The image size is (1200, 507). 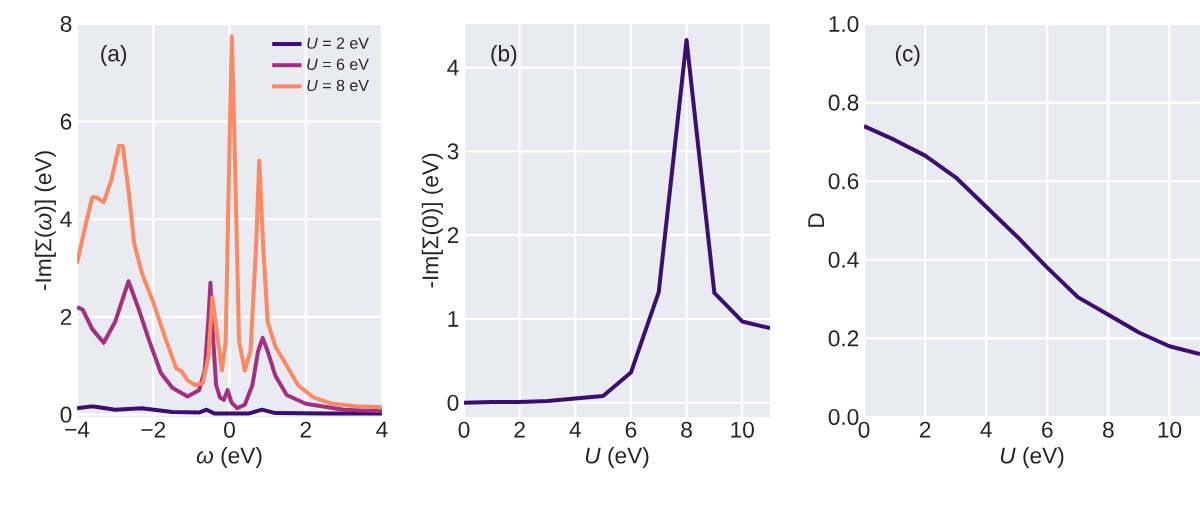 What do you see at coordinates (45, 221) in the screenshot?
I see `y-axis-title: -Im[Σ(ω)] (eV)` at bounding box center [45, 221].